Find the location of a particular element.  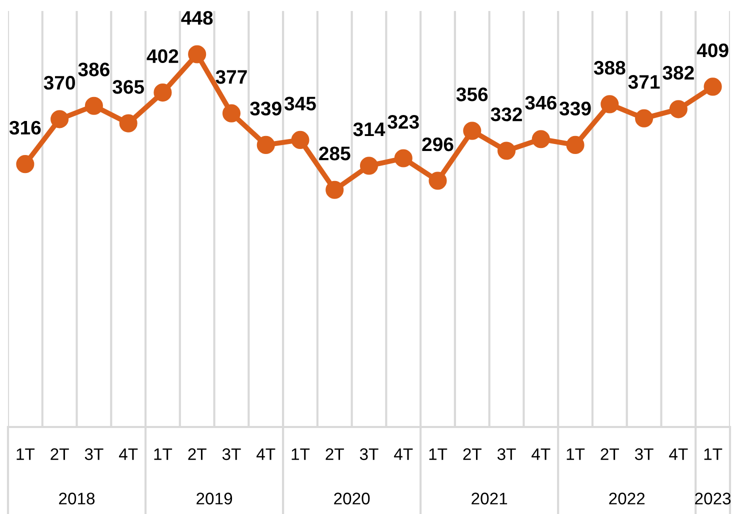

data-label: 314 is located at coordinates (369, 129).